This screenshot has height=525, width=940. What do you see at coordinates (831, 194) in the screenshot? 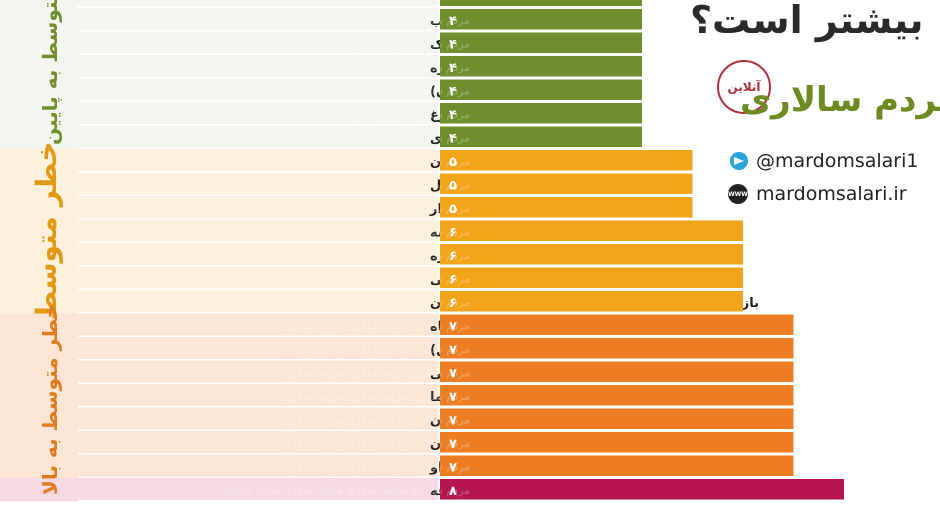
I see `website-link: mardomsalari.ir` at bounding box center [831, 194].